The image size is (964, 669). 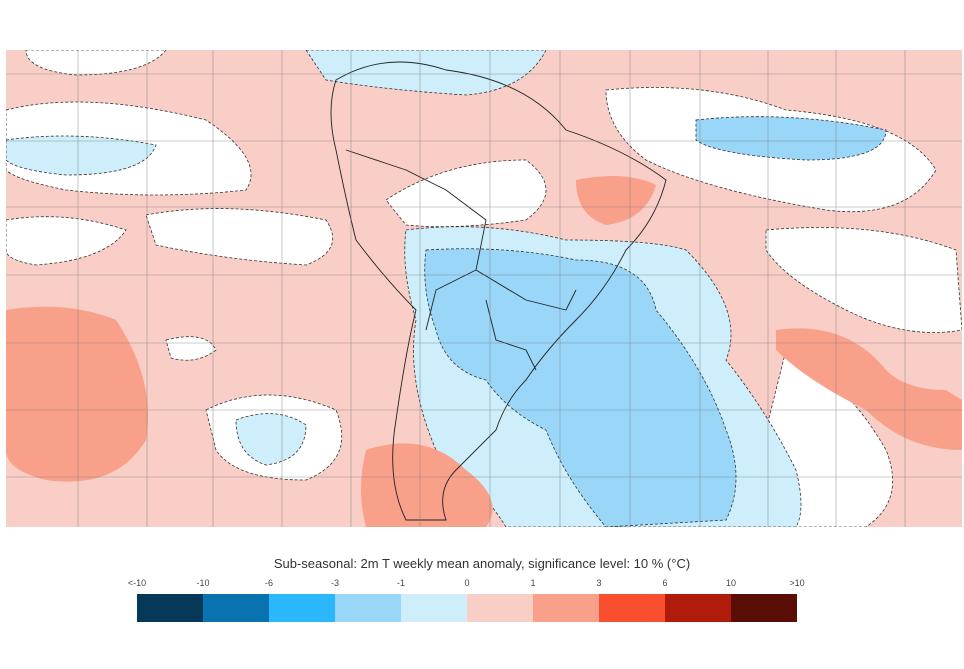 What do you see at coordinates (599, 583) in the screenshot?
I see `legend-tick-label: 3` at bounding box center [599, 583].